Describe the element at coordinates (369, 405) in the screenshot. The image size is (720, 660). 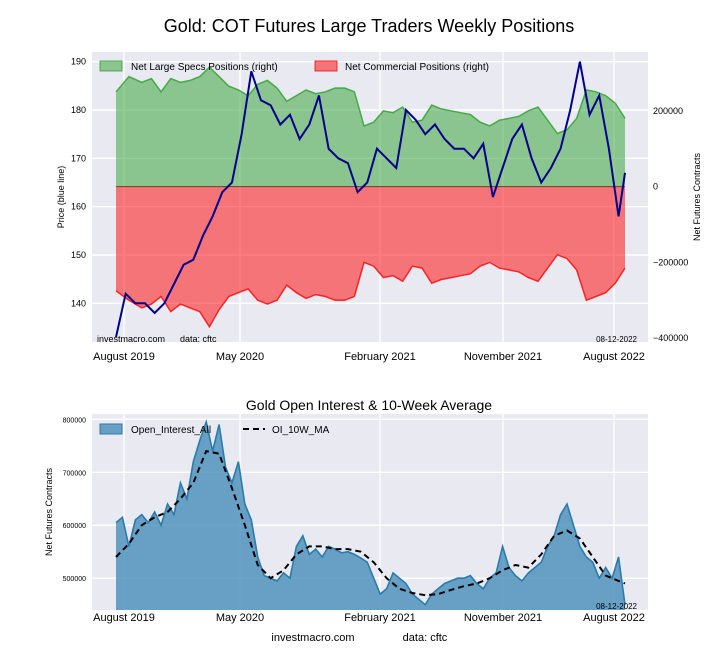
I see `open-interest-title: Gold Open Interest & 10-Week Average` at that location.